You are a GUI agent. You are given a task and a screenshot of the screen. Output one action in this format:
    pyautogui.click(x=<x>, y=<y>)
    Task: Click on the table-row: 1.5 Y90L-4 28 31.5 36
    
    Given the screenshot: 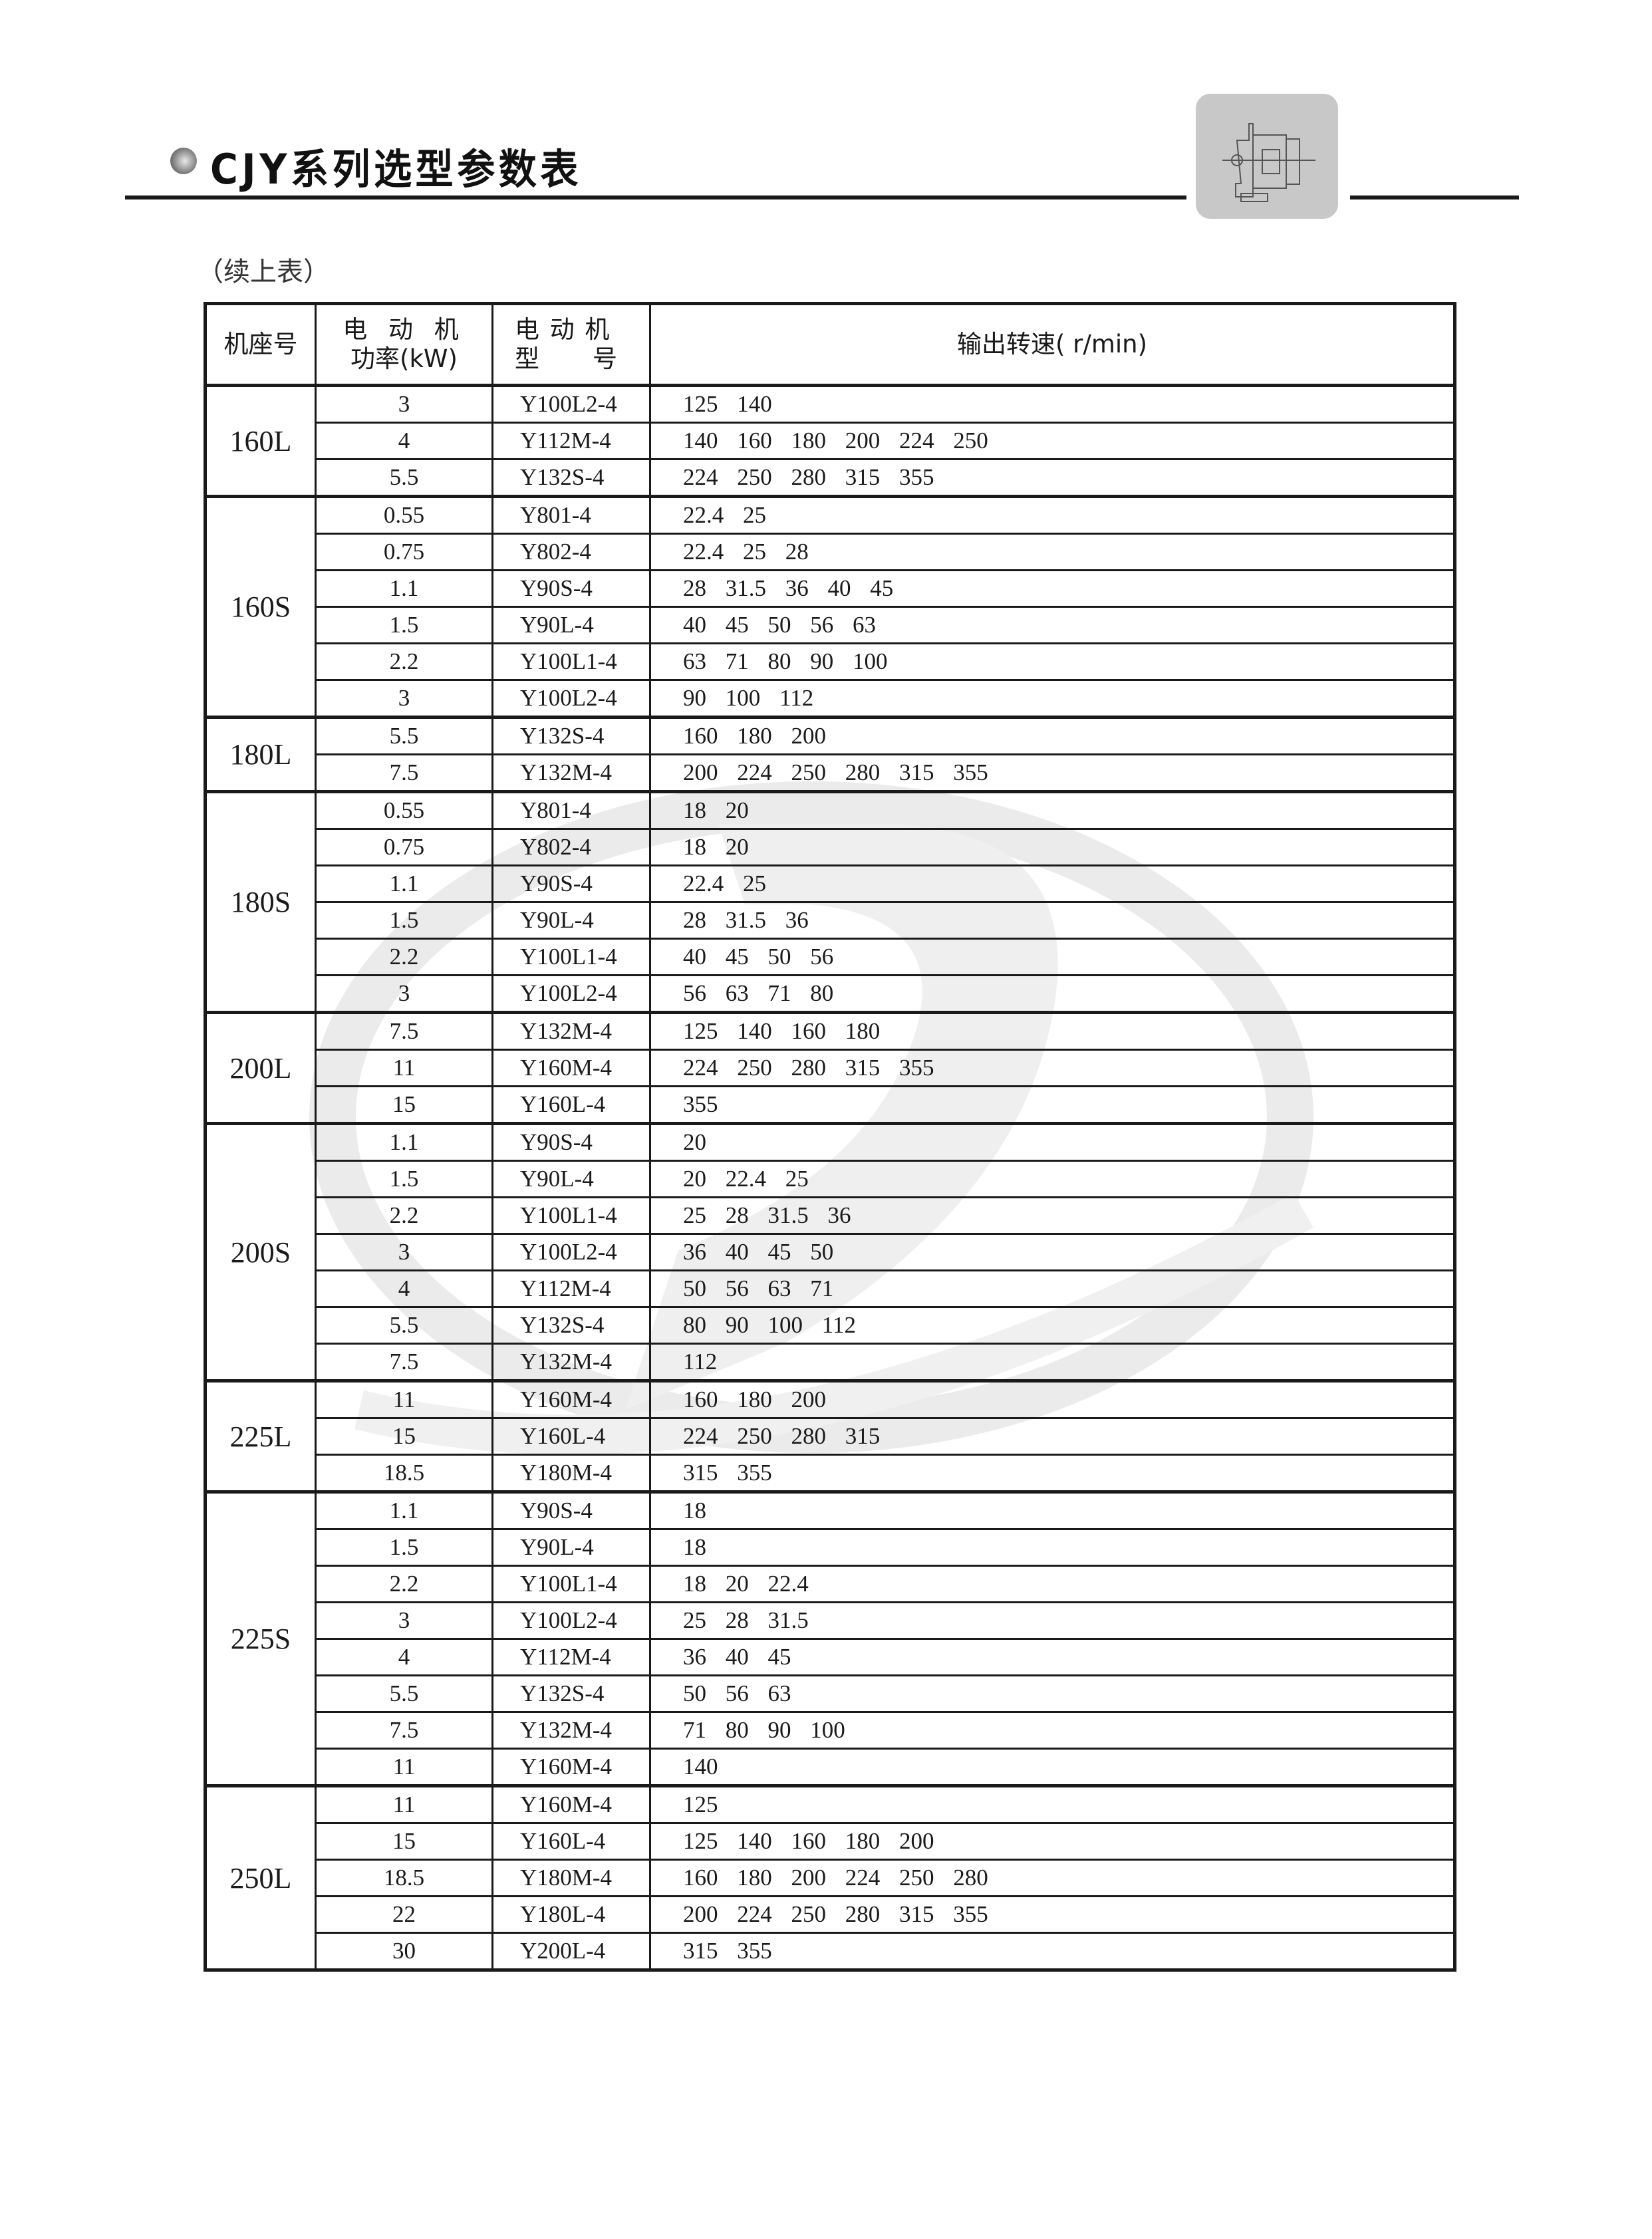 What is the action you would take?
    pyautogui.click(x=831, y=920)
    